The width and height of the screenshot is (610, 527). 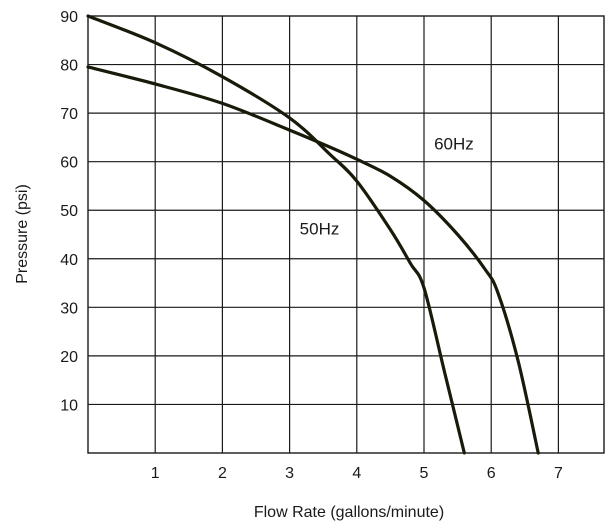 What do you see at coordinates (320, 229) in the screenshot?
I see `annotation-50hz: 50Hz` at bounding box center [320, 229].